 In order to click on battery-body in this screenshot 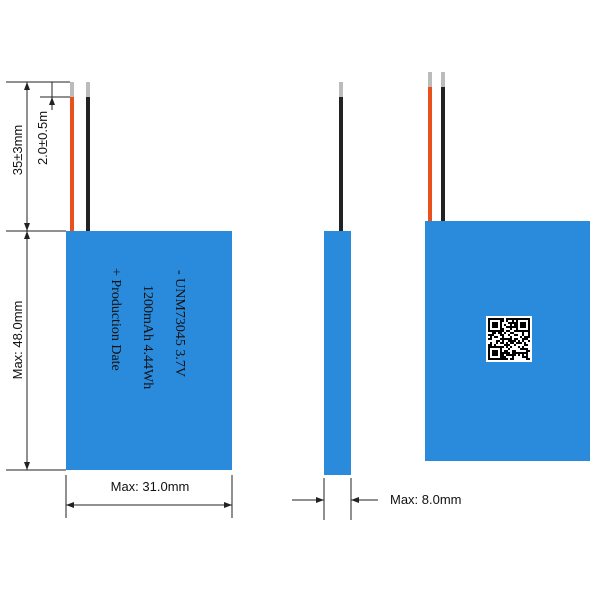, I will do `click(149, 350)`.